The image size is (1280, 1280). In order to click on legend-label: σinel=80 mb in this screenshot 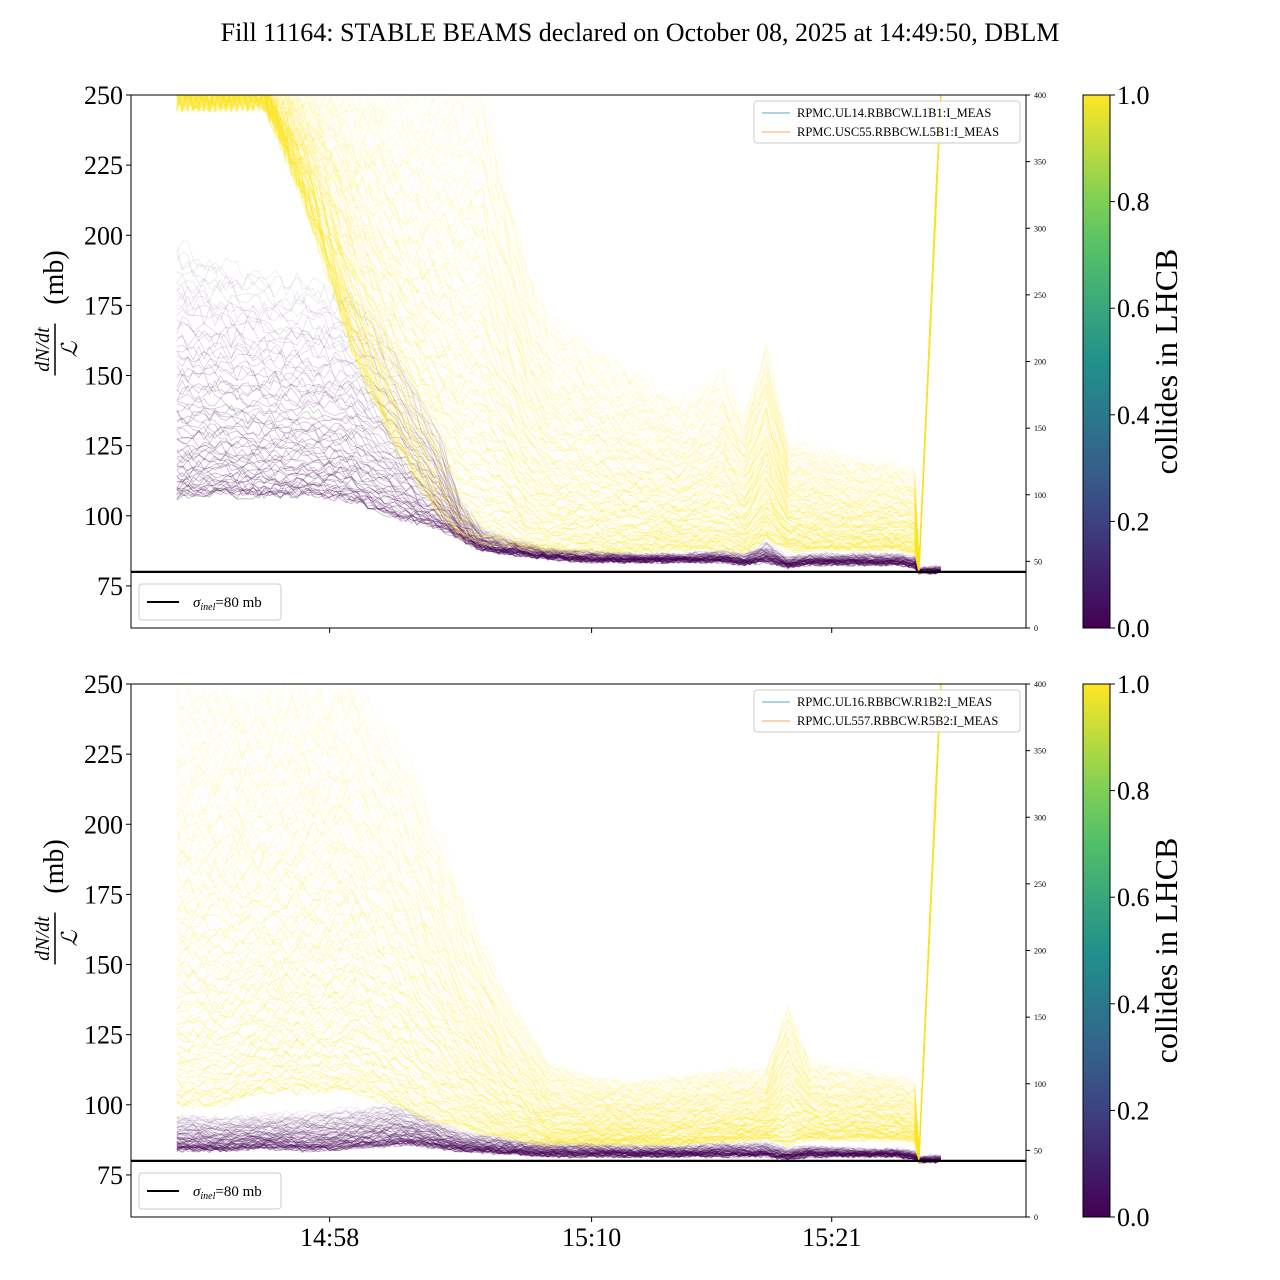, I will do `click(227, 604)`.